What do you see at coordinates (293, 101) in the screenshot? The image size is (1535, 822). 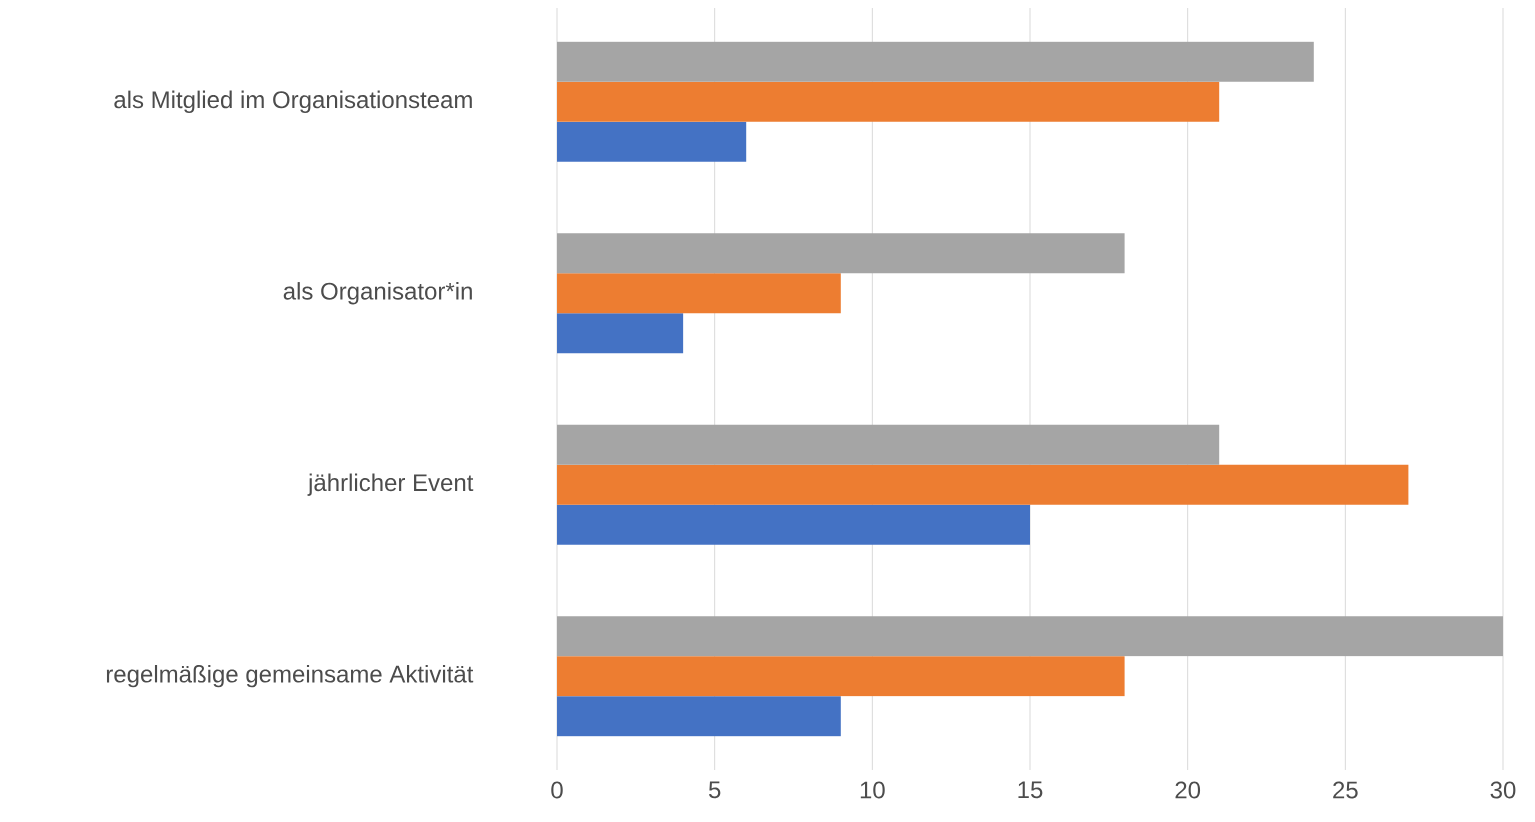 I see `y-tick-label: als Mitglied im Organisationsteam` at bounding box center [293, 101].